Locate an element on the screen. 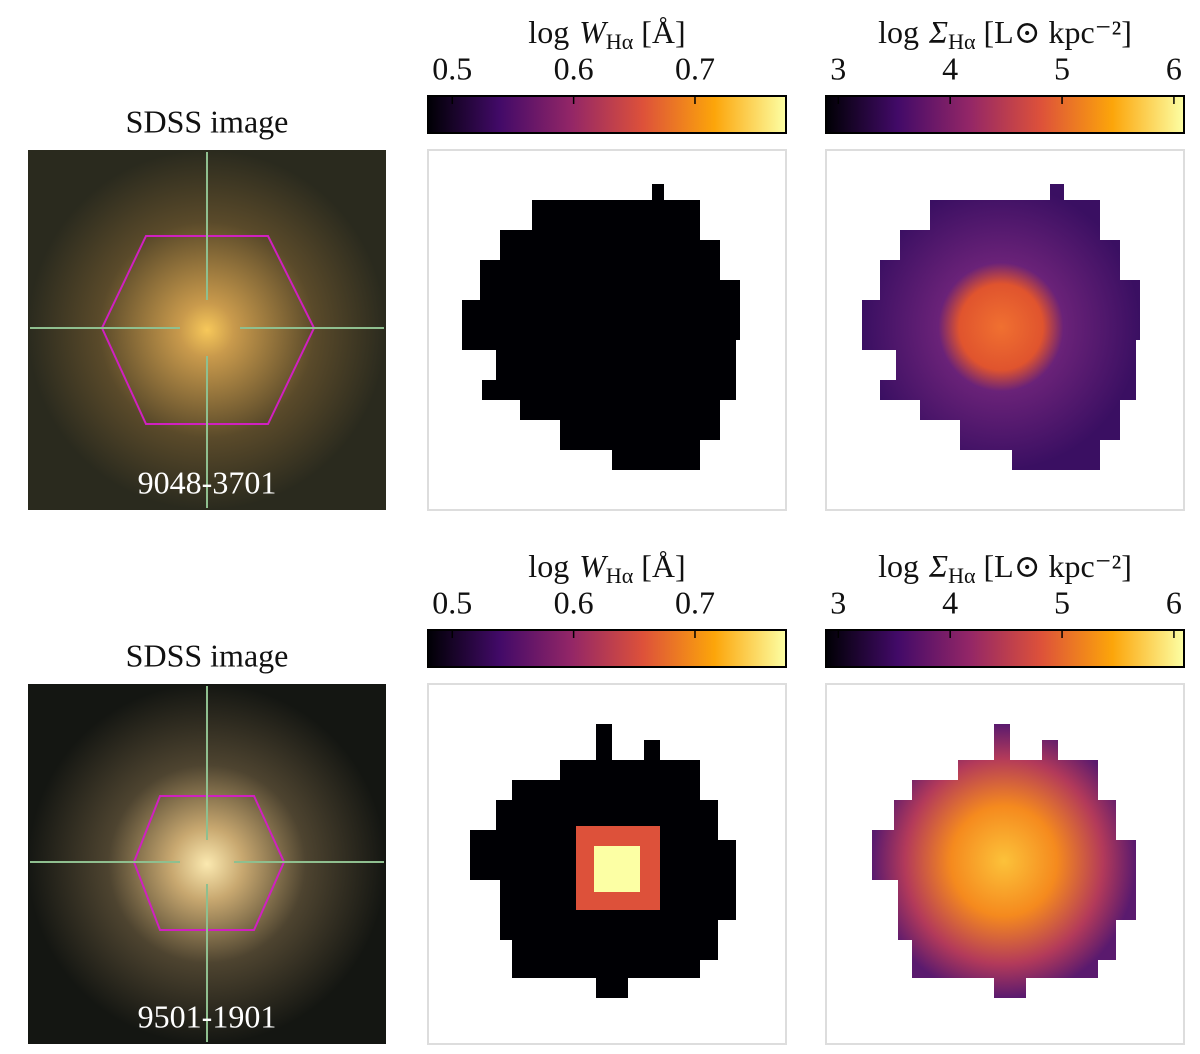 The image size is (1200, 1054). galaxy-id: 9048-3701 is located at coordinates (207, 482).